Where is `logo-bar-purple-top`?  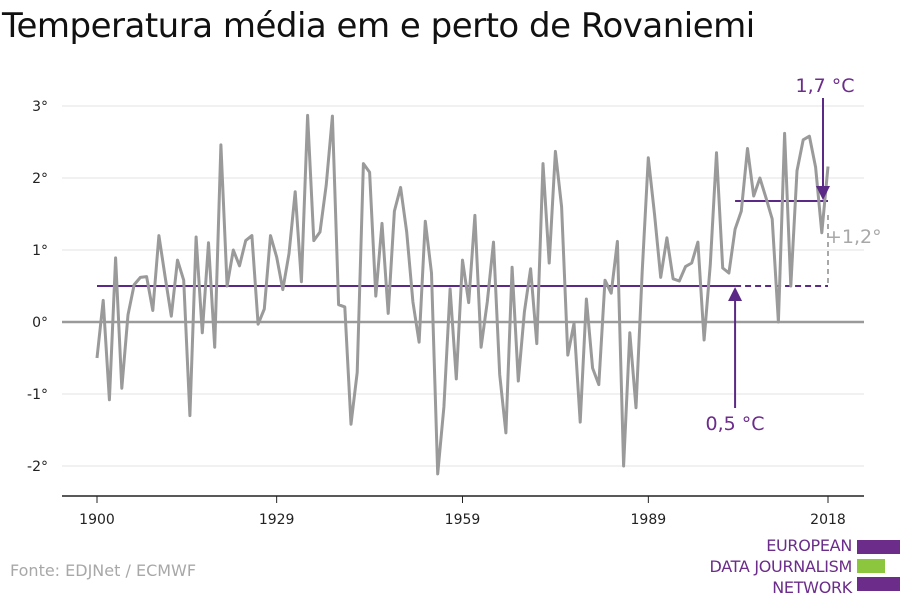
logo-bar-purple-top is located at coordinates (878, 547).